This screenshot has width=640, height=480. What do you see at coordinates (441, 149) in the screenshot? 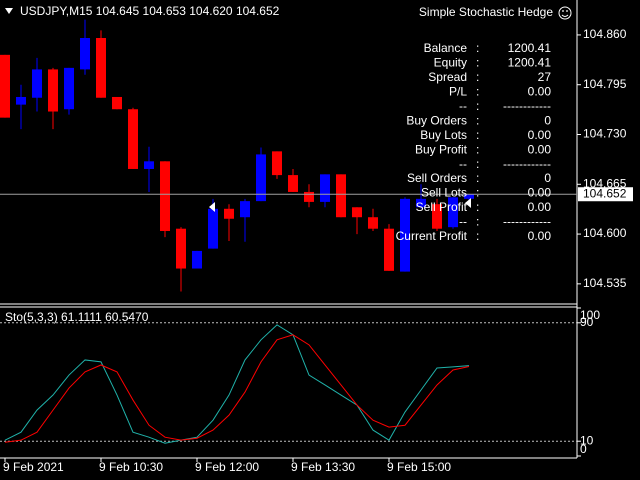
I see `panel-label: Buy Profit` at bounding box center [441, 149].